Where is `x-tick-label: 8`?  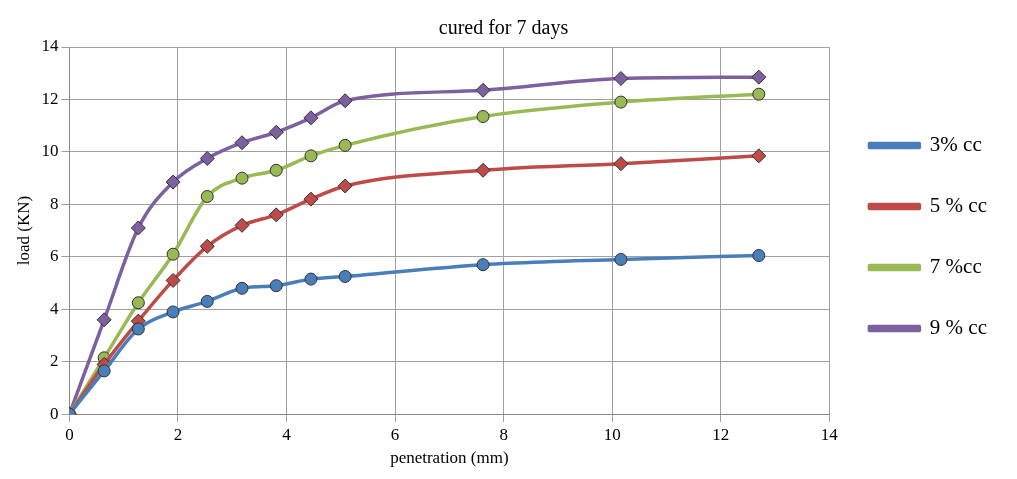
x-tick-label: 8 is located at coordinates (503, 434).